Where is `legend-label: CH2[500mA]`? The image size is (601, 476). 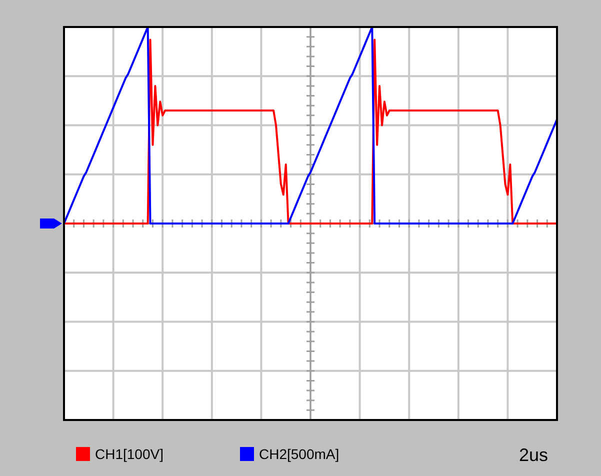 legend-label: CH2[500mA] is located at coordinates (299, 454).